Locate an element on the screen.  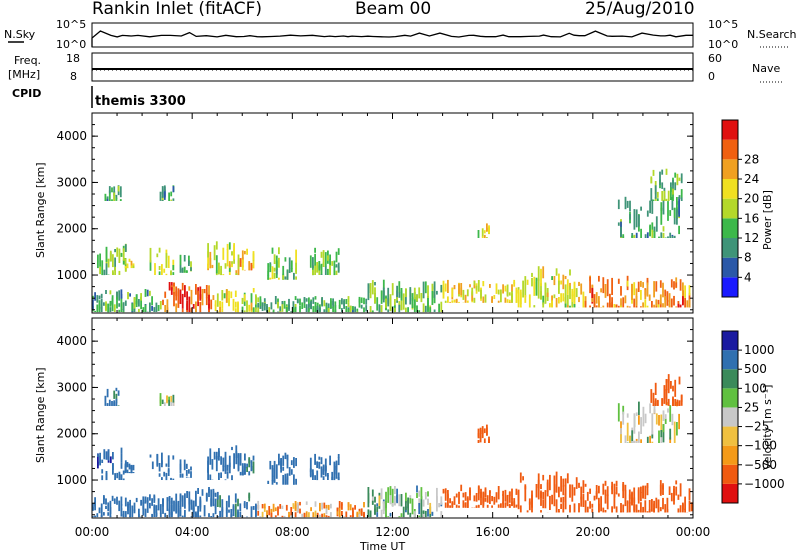
colorbar-swatch is located at coordinates (730, 417).